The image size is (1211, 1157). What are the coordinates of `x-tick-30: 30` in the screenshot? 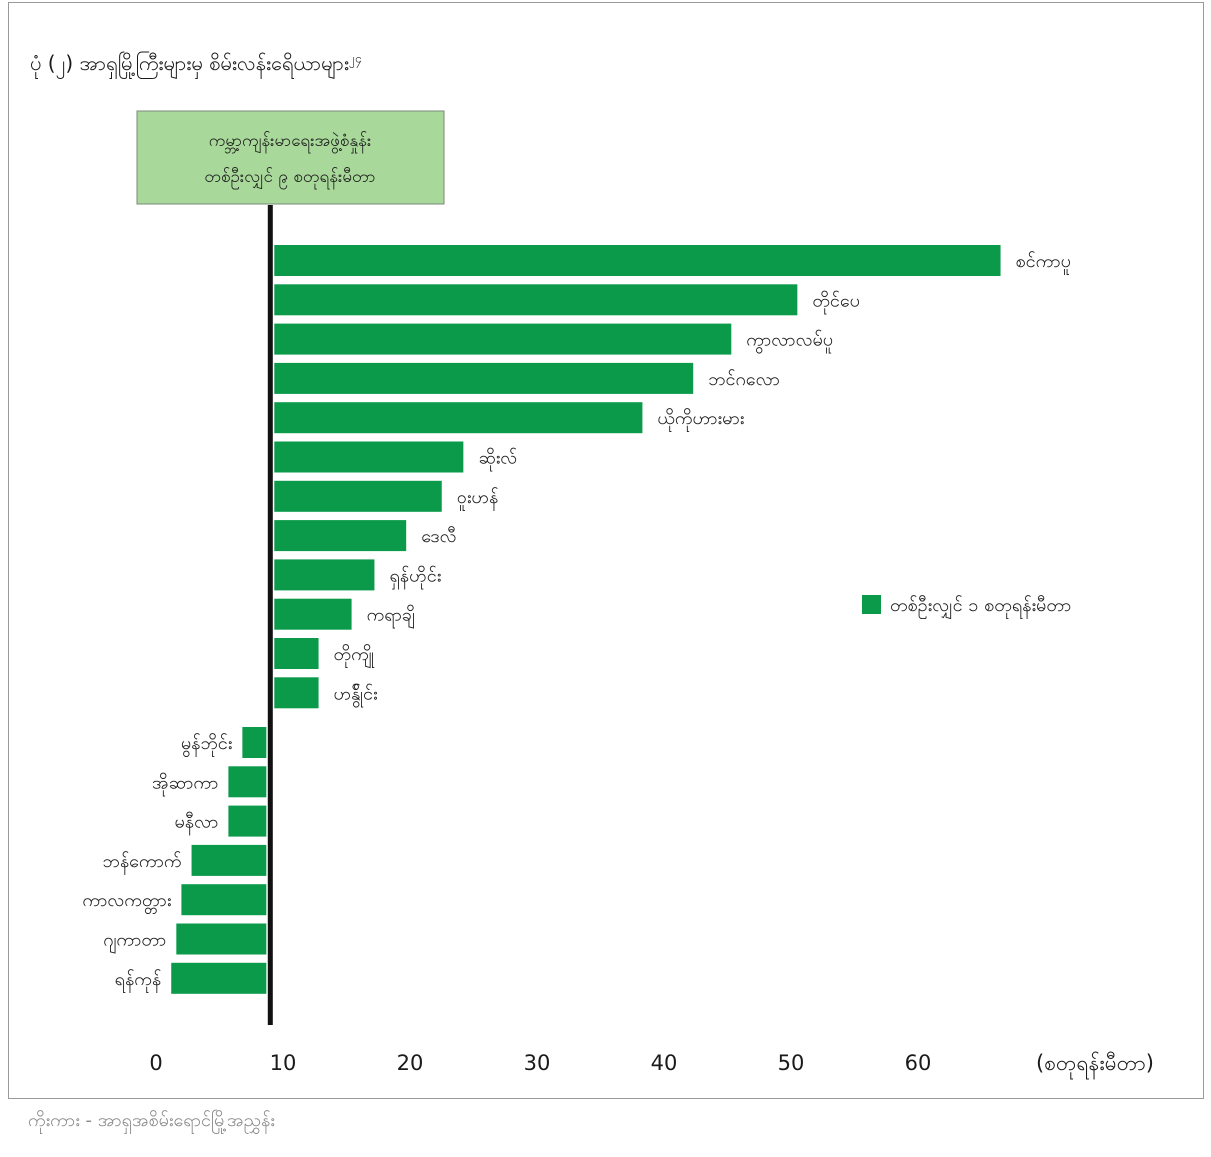 It's located at (537, 1063).